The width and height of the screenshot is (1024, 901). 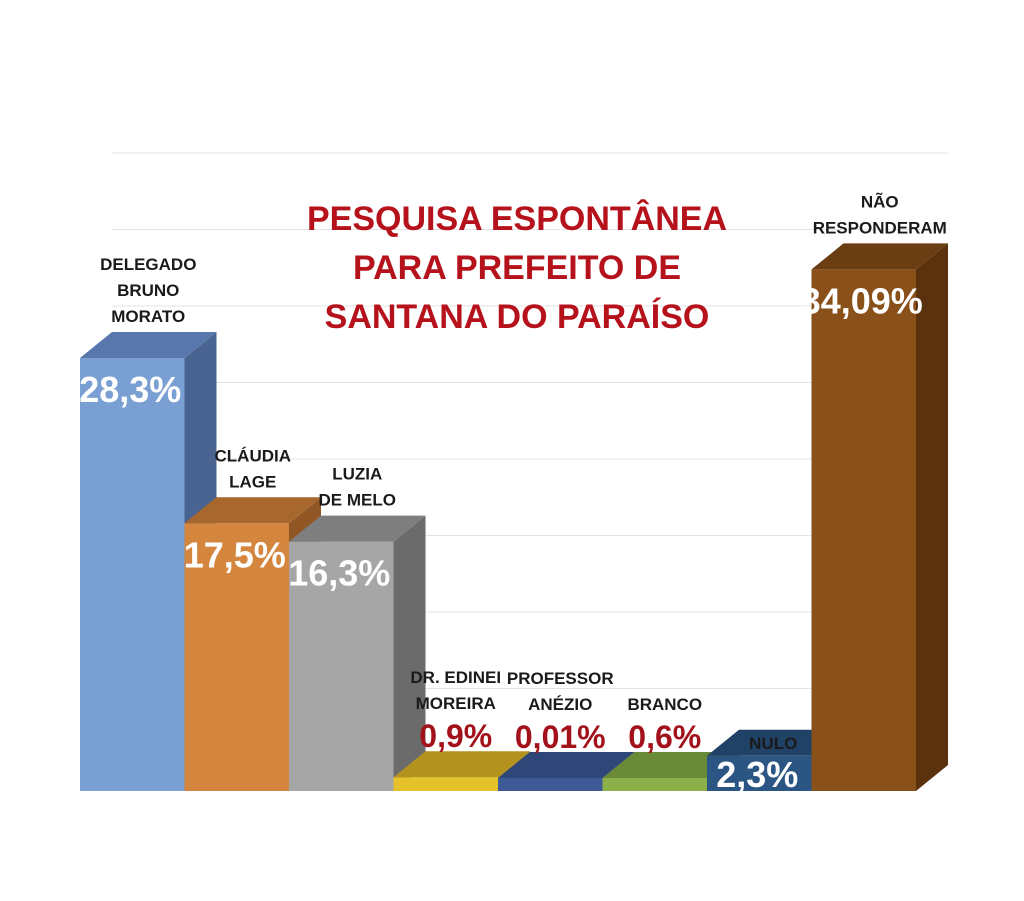 What do you see at coordinates (862, 300) in the screenshot?
I see `data-label: 34,09%` at bounding box center [862, 300].